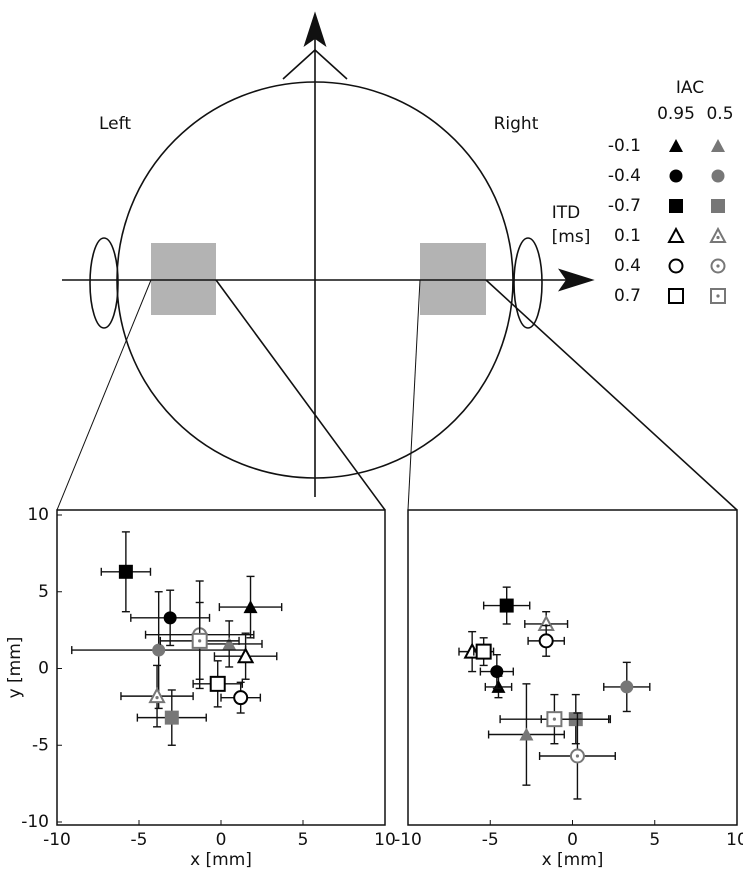 This screenshot has width=743, height=871. Describe the element at coordinates (576, 280) in the screenshot. I see `arrow-right` at that location.